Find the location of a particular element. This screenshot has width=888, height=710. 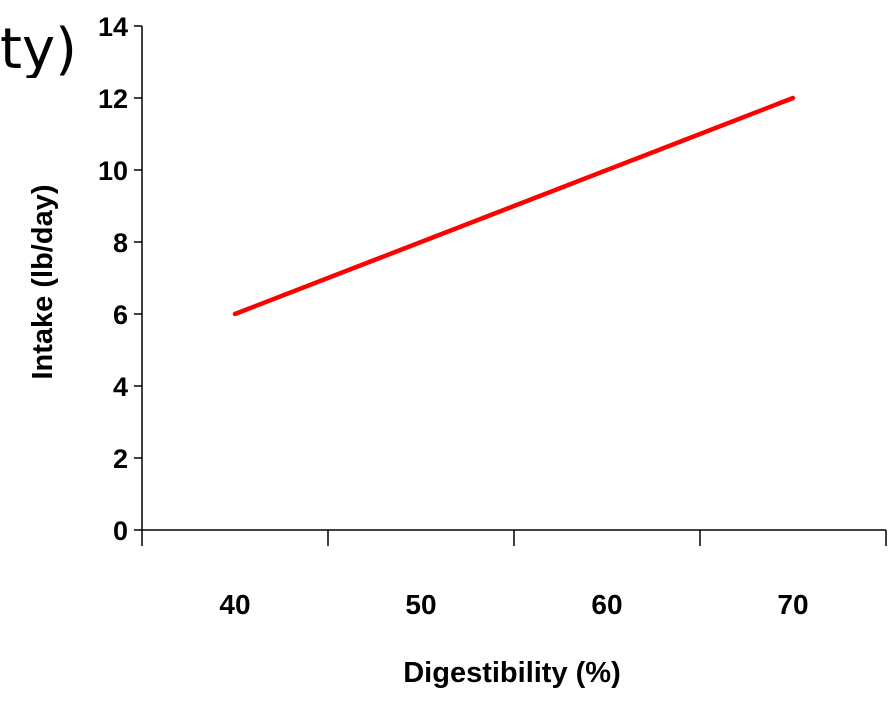

y-tick-label: 0 is located at coordinates (120, 531).